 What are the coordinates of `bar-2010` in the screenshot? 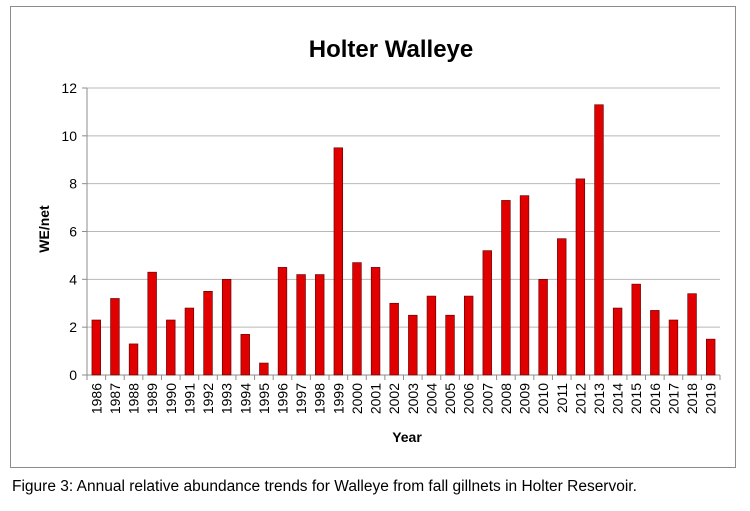 It's located at (543, 327).